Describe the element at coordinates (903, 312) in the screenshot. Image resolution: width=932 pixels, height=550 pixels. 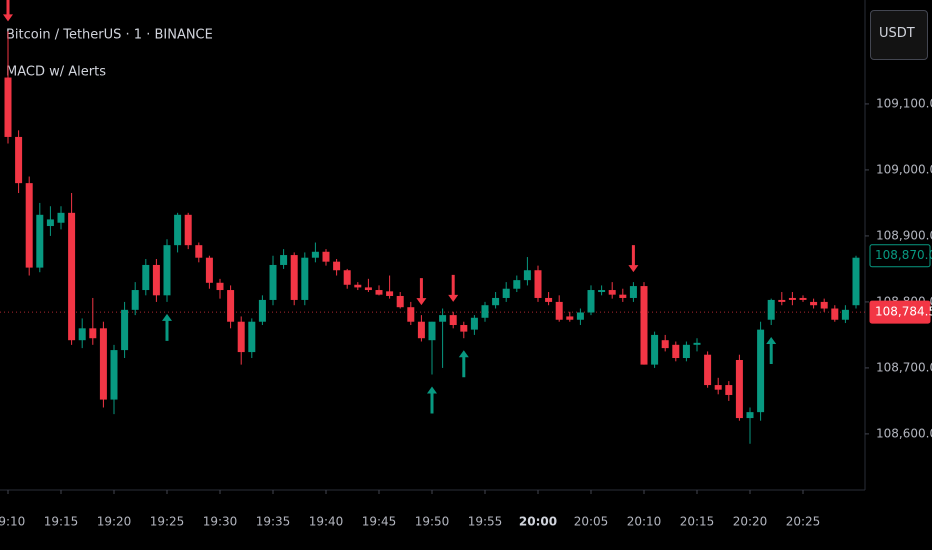
I see `price-label: 108,784.58` at that location.